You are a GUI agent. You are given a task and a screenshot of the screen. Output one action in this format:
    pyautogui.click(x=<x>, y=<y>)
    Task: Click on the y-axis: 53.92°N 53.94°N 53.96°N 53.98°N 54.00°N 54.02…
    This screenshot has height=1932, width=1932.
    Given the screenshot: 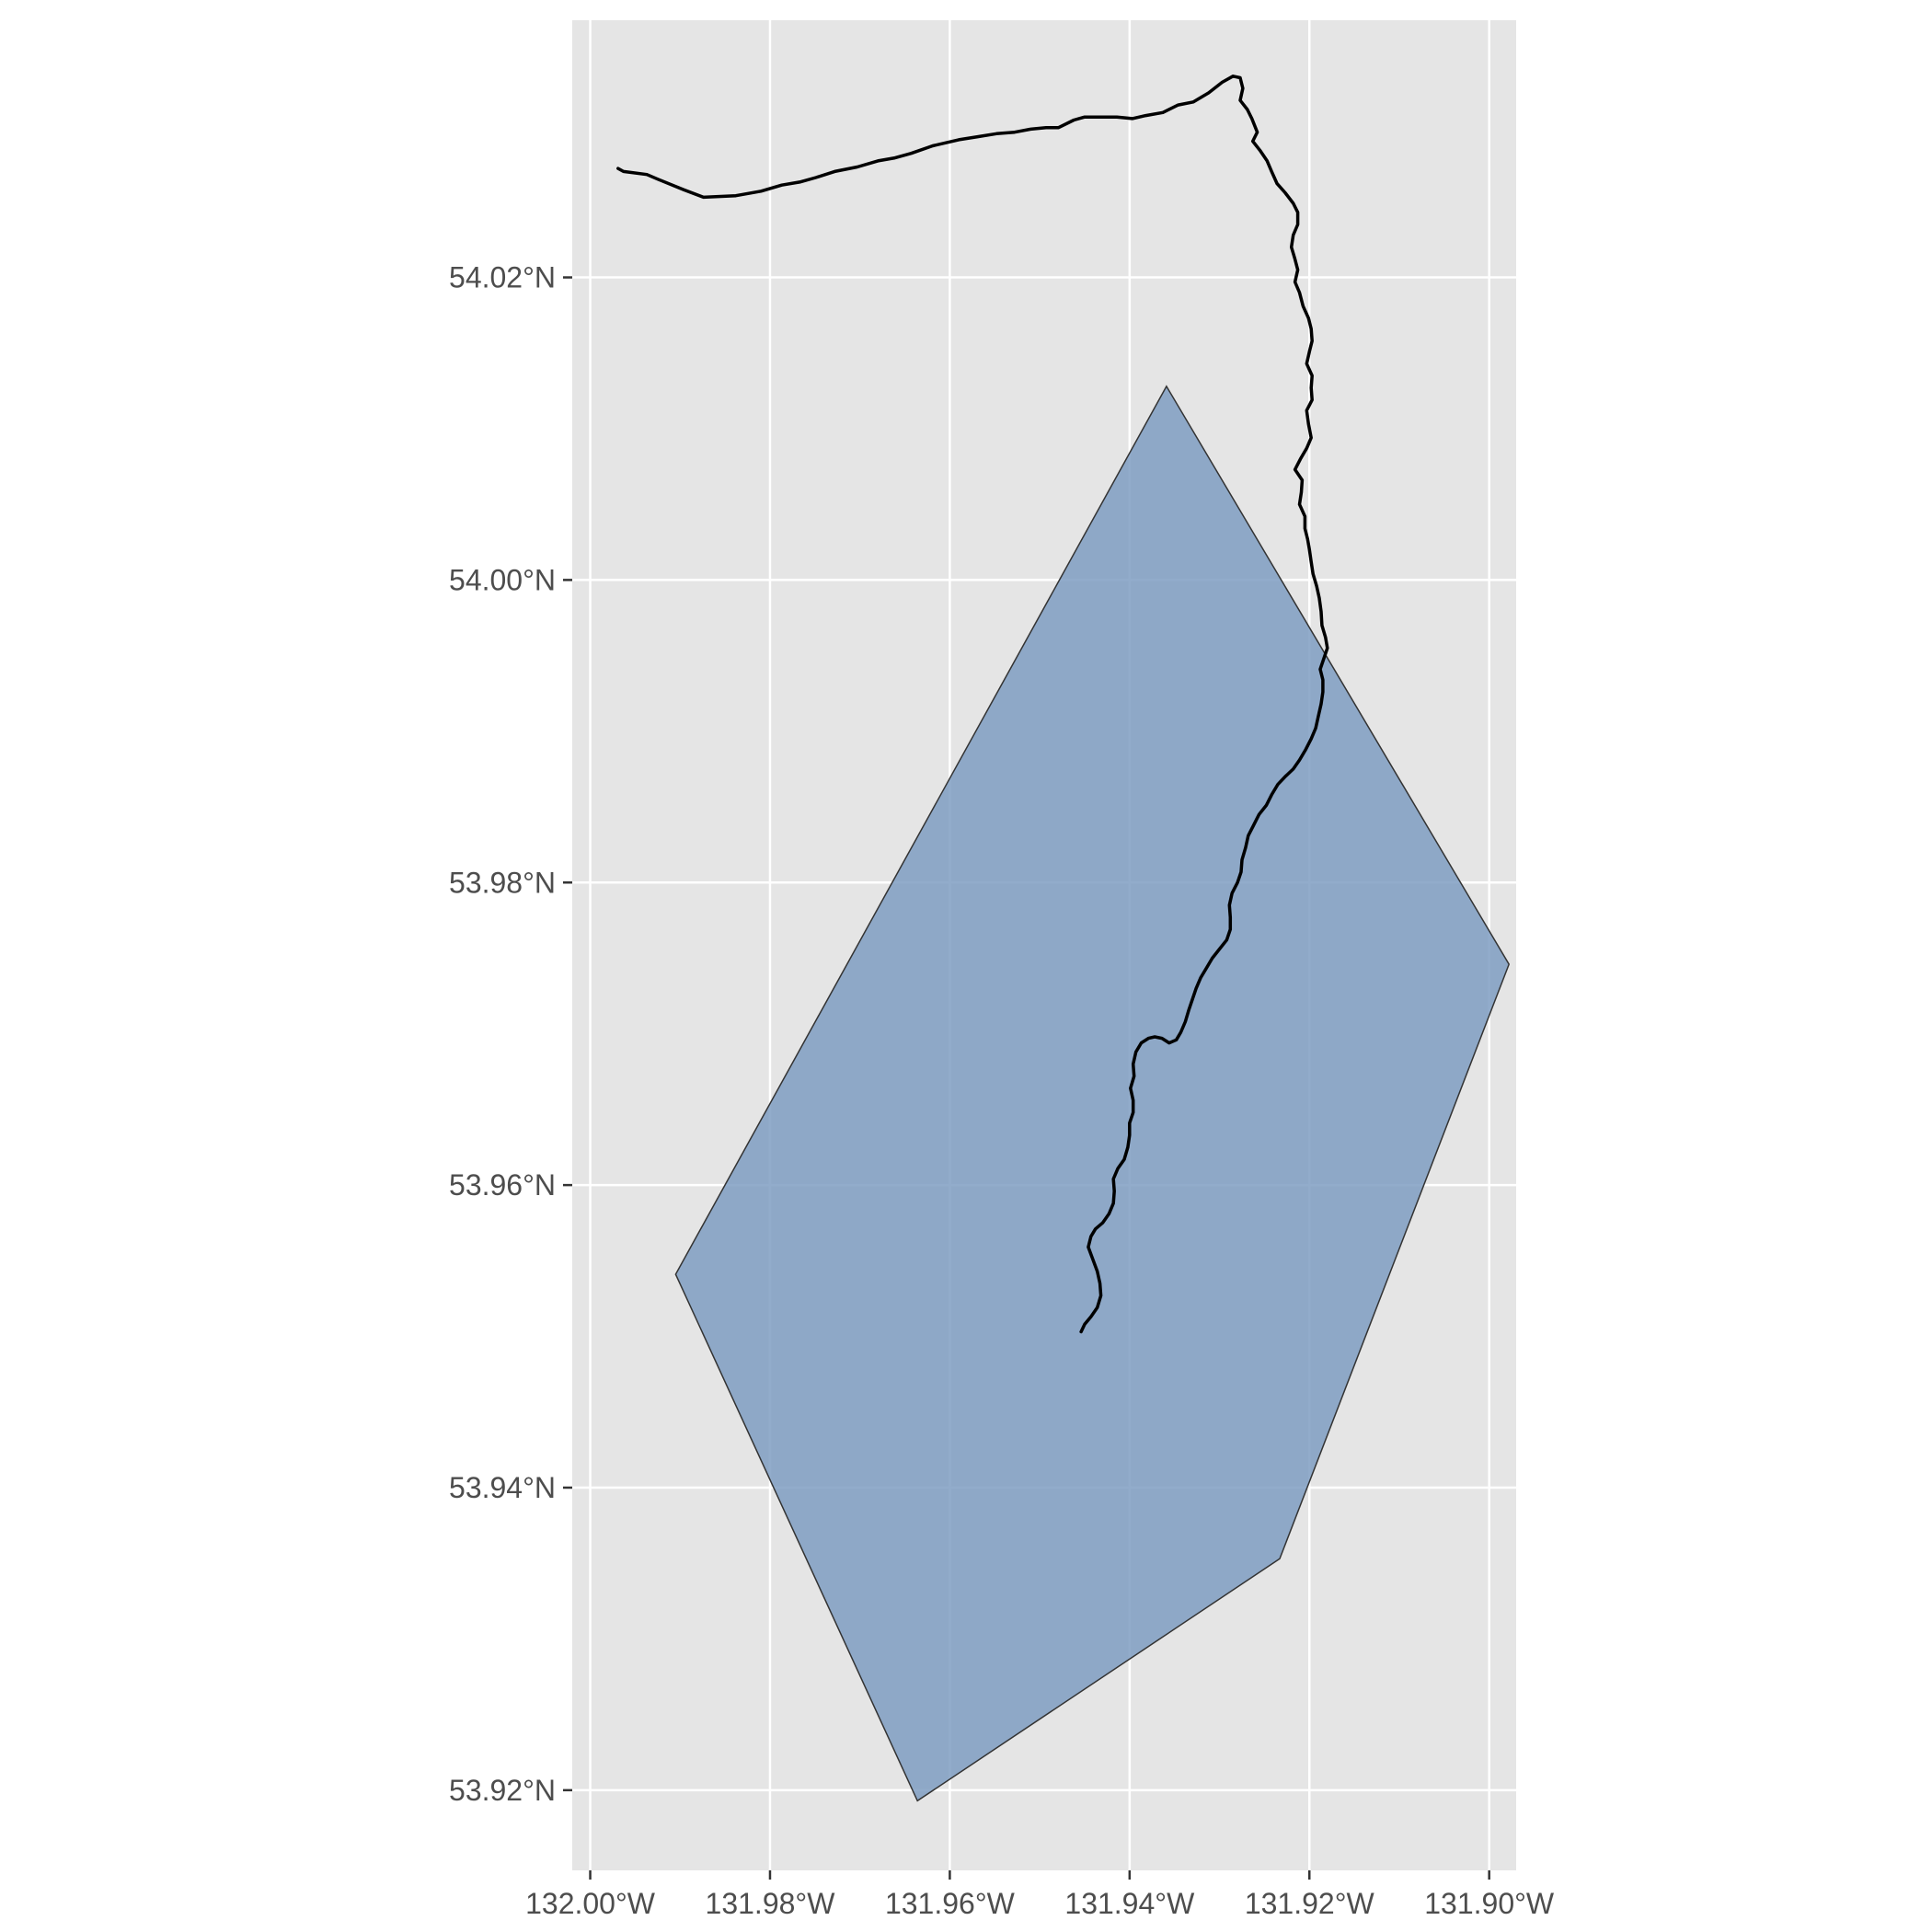 What is the action you would take?
    pyautogui.click(x=510, y=1034)
    